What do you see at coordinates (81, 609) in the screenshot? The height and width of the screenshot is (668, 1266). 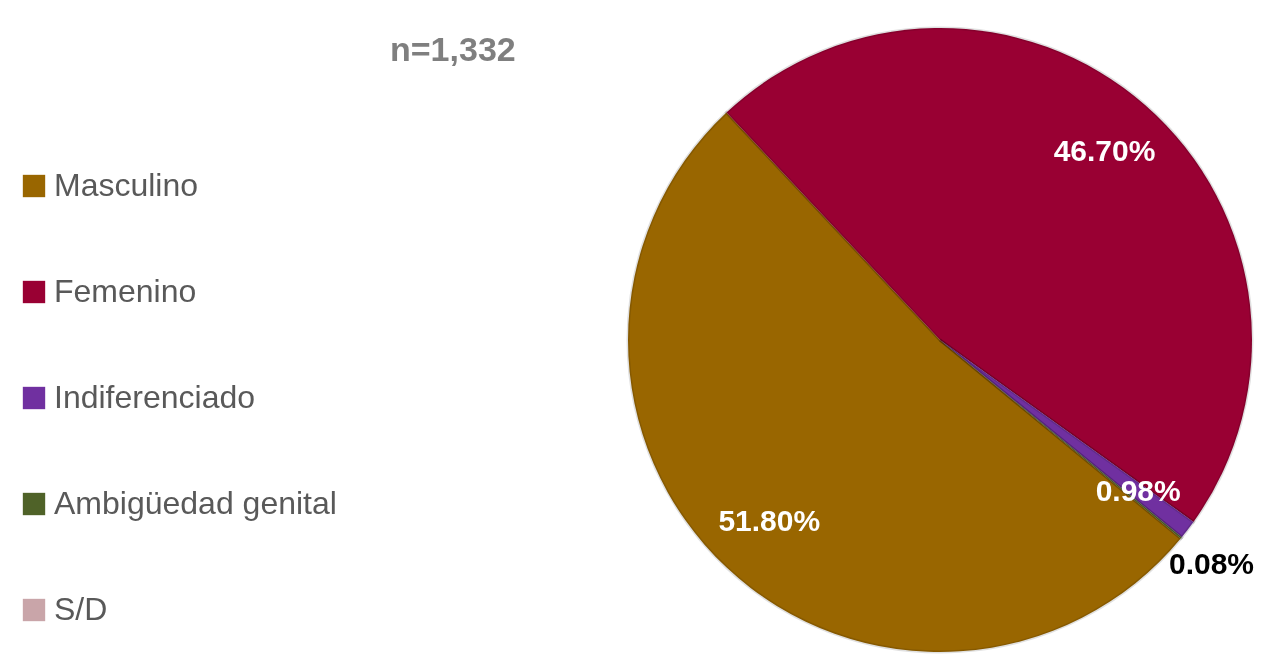 I see `legend-label: S/D` at bounding box center [81, 609].